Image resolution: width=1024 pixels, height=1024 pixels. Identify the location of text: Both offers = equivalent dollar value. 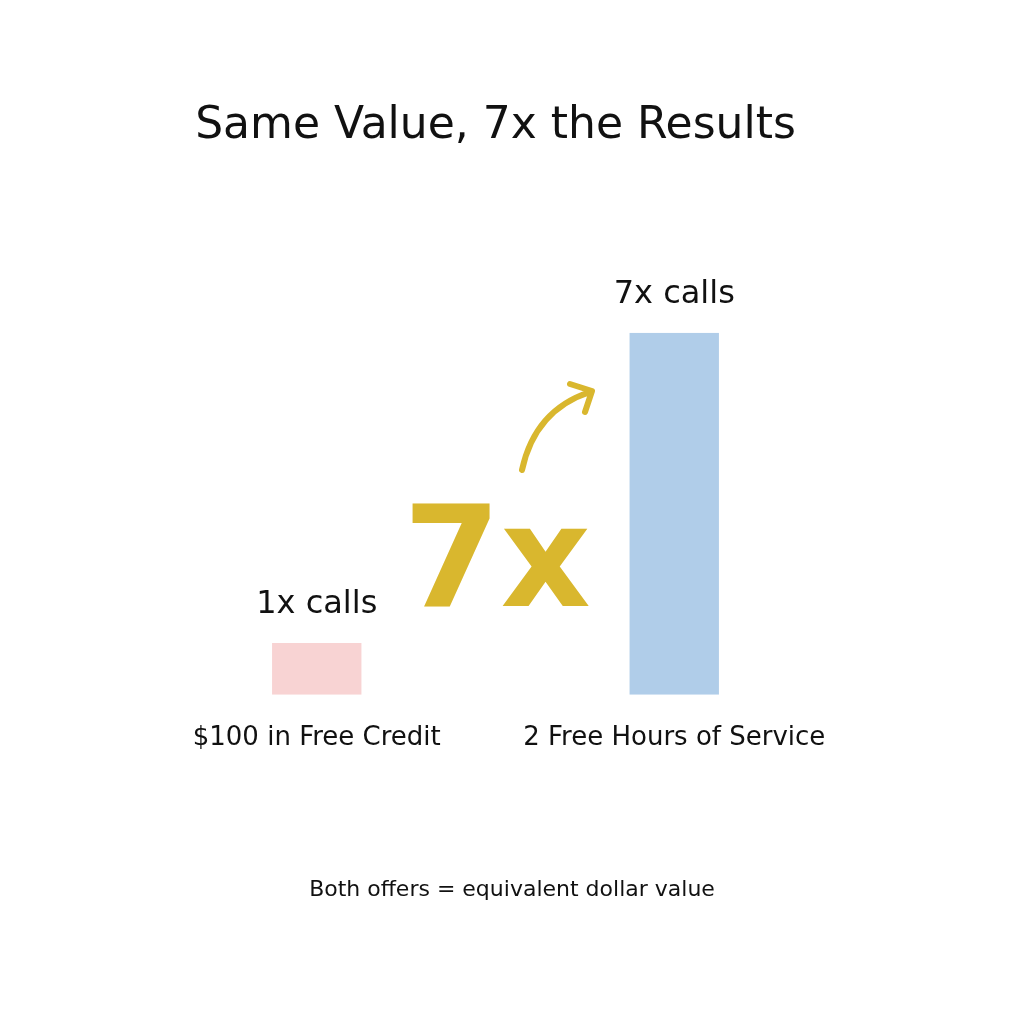
(512, 888).